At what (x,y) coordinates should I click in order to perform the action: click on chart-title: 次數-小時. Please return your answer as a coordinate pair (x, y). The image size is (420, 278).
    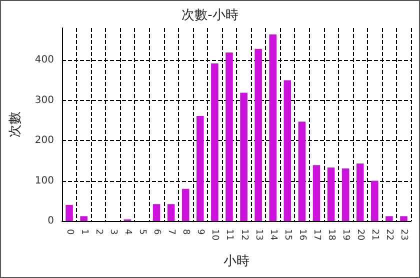
    Looking at the image, I should click on (210, 15).